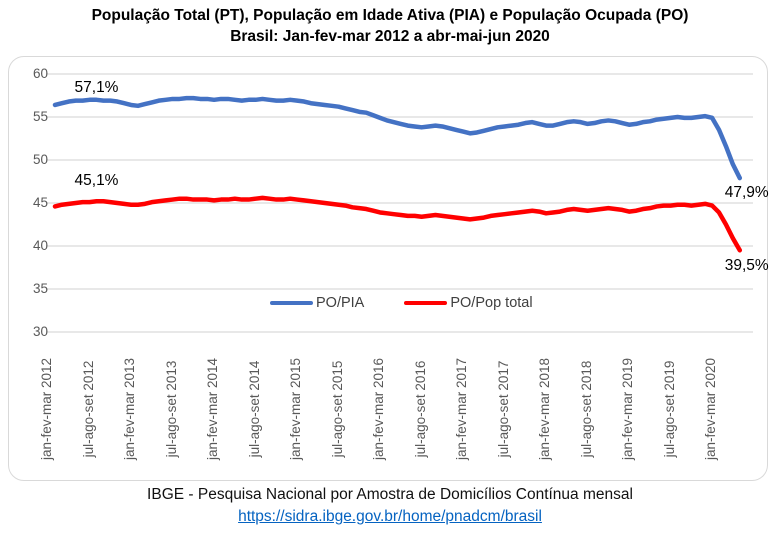  Describe the element at coordinates (397, 138) in the screenshot. I see `series-line-po-pia` at that location.